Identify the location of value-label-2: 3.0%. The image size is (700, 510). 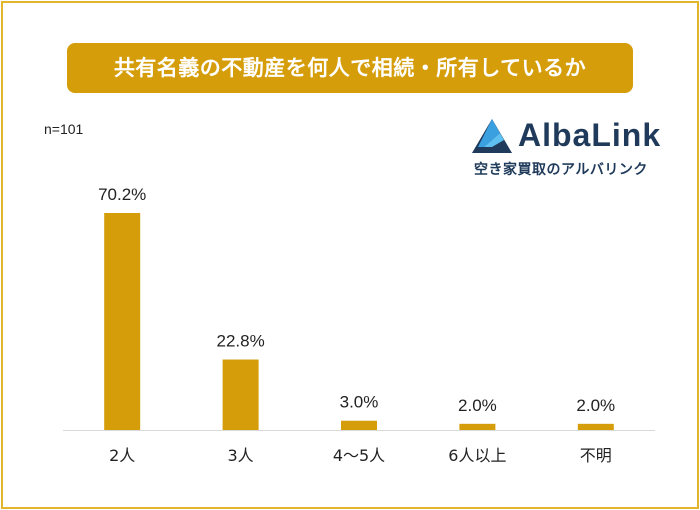
(359, 402).